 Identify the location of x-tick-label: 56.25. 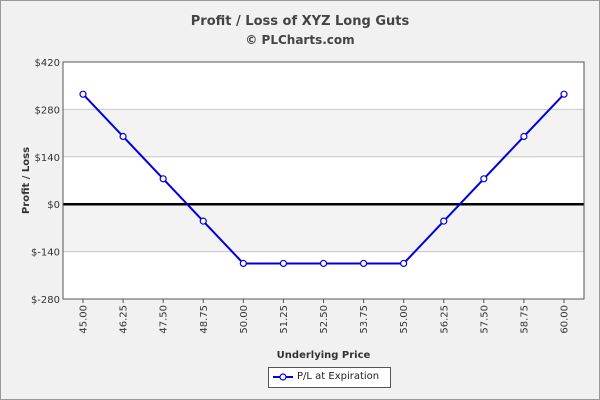
(444, 319).